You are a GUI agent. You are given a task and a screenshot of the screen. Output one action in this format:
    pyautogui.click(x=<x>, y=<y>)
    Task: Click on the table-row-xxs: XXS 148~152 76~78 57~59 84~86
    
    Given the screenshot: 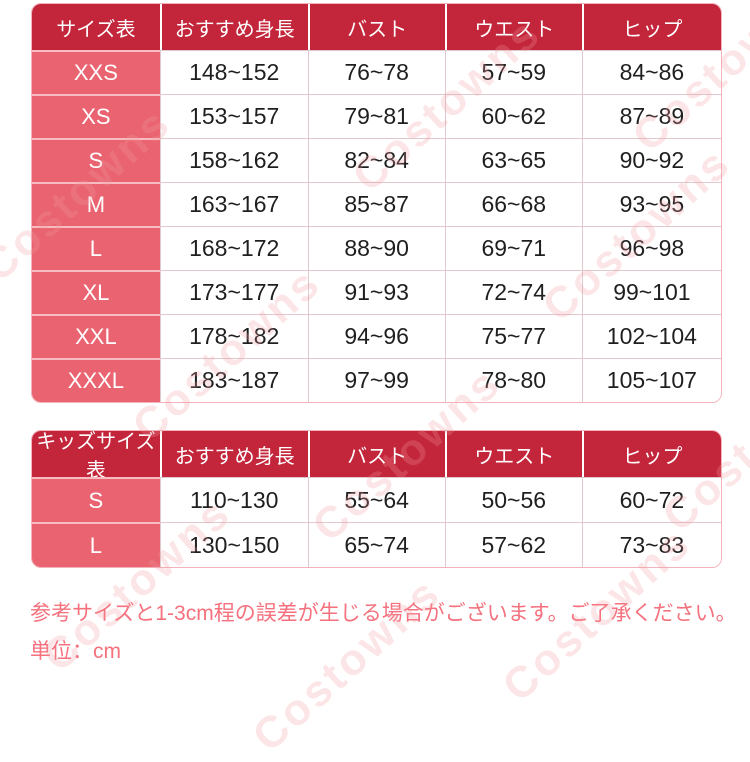 What is the action you would take?
    pyautogui.click(x=376, y=72)
    